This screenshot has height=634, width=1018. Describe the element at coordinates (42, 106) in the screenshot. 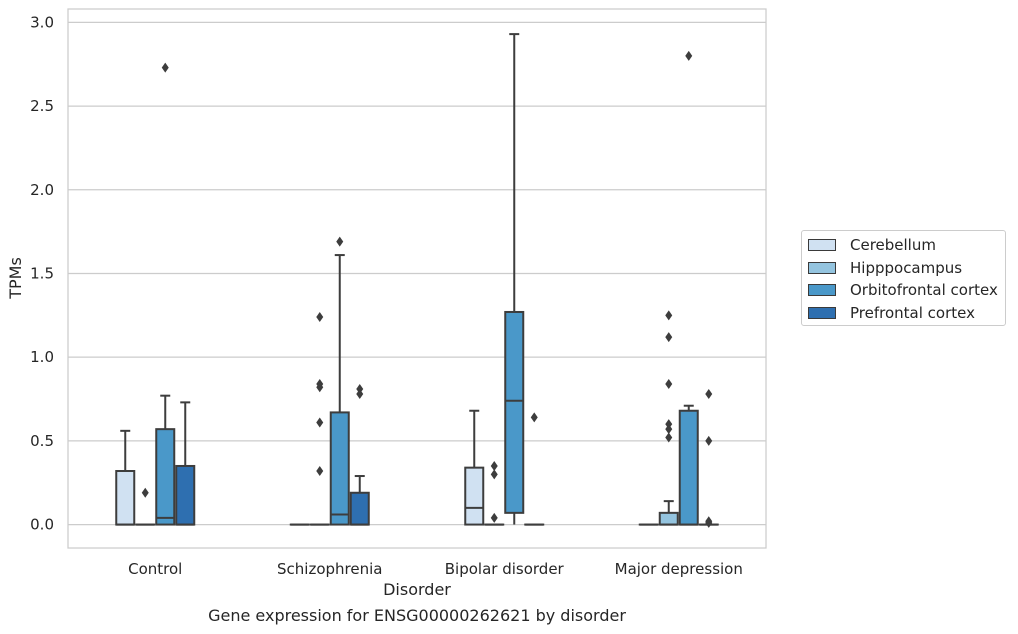

I see `y-tick-label: 2.5` at that location.